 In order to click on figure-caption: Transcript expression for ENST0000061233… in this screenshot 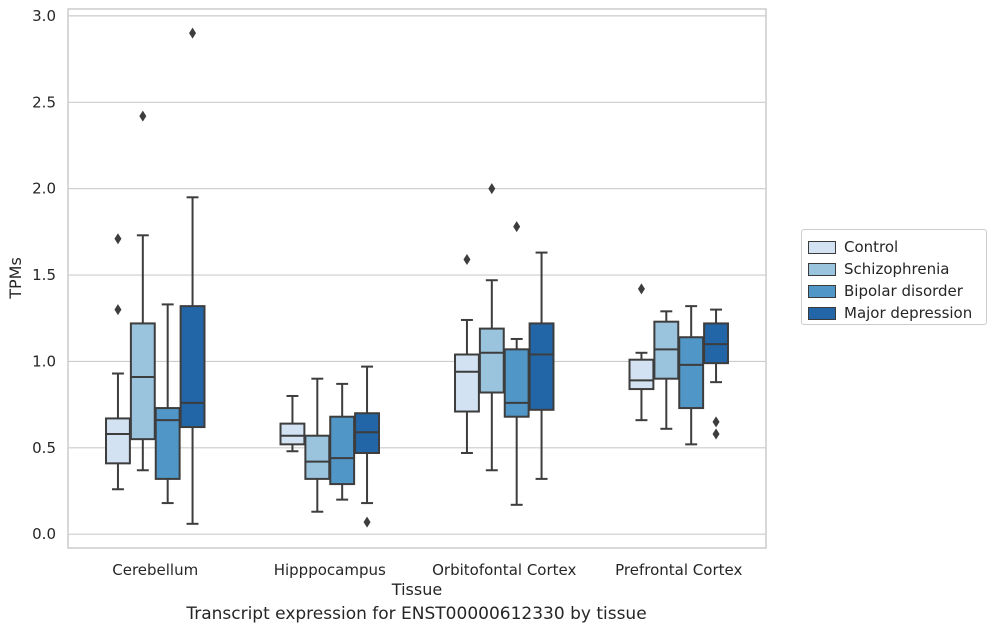, I will do `click(416, 614)`.